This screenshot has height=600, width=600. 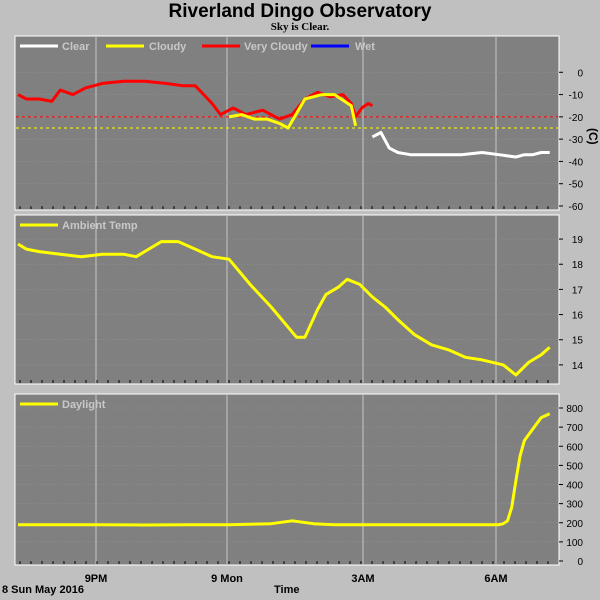 What do you see at coordinates (576, 96) in the screenshot?
I see `y-tick-label: -10` at bounding box center [576, 96].